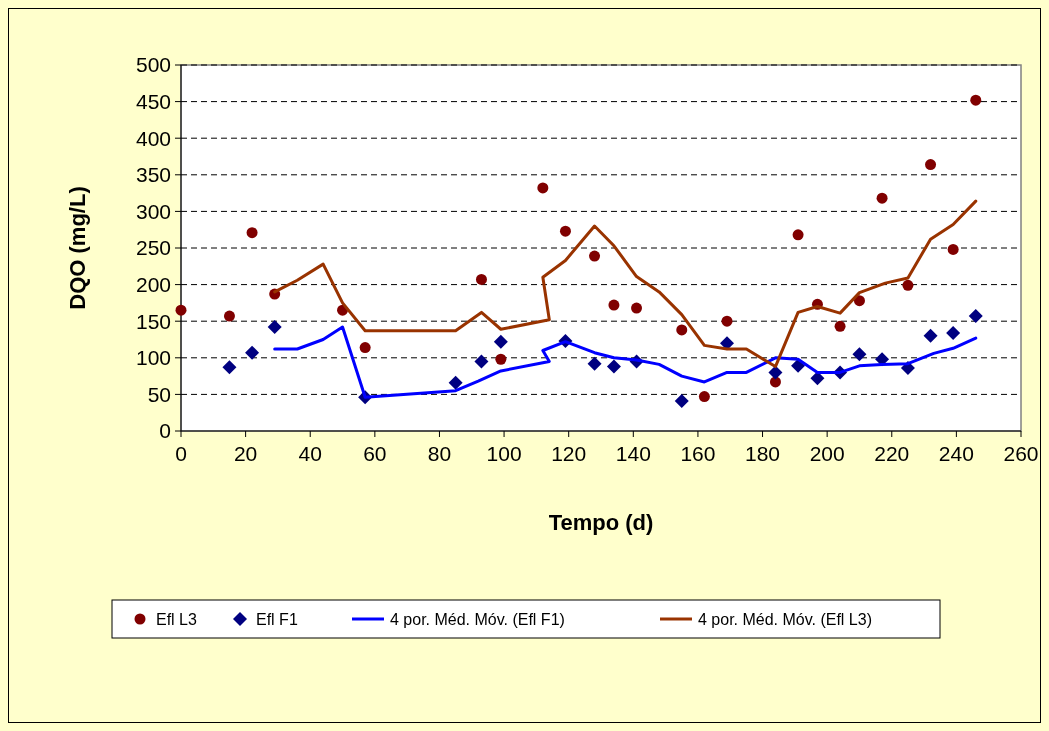  Describe the element at coordinates (601, 522) in the screenshot. I see `x-axis-title: Tempo (d)` at that location.